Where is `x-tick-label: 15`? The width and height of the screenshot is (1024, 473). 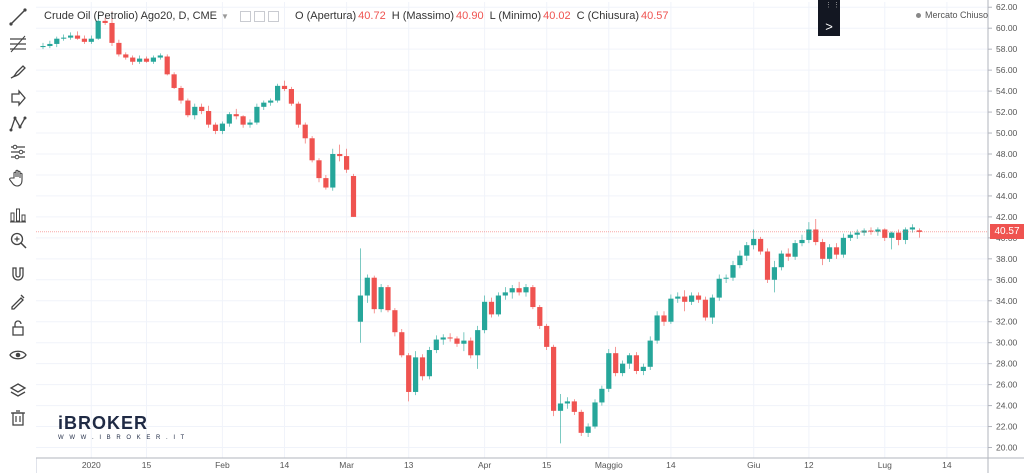 x-tick-label: 15 is located at coordinates (147, 465).